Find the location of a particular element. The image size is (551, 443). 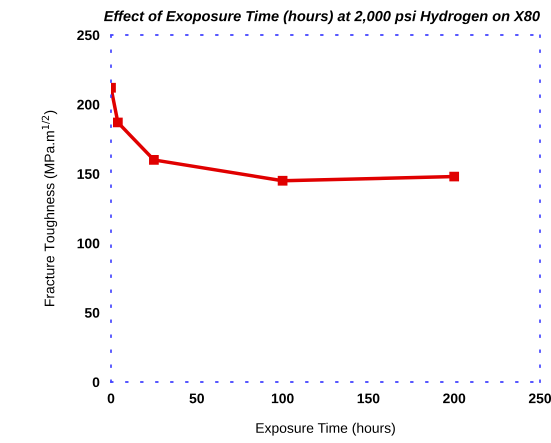

y-tick-label: 100 is located at coordinates (89, 243).